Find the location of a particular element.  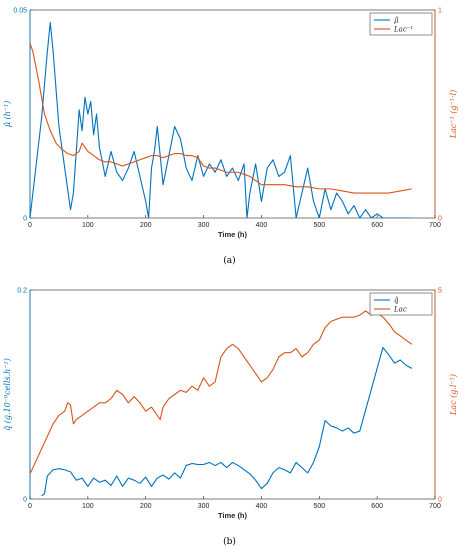

legend-entry: Lac is located at coordinates (400, 310).